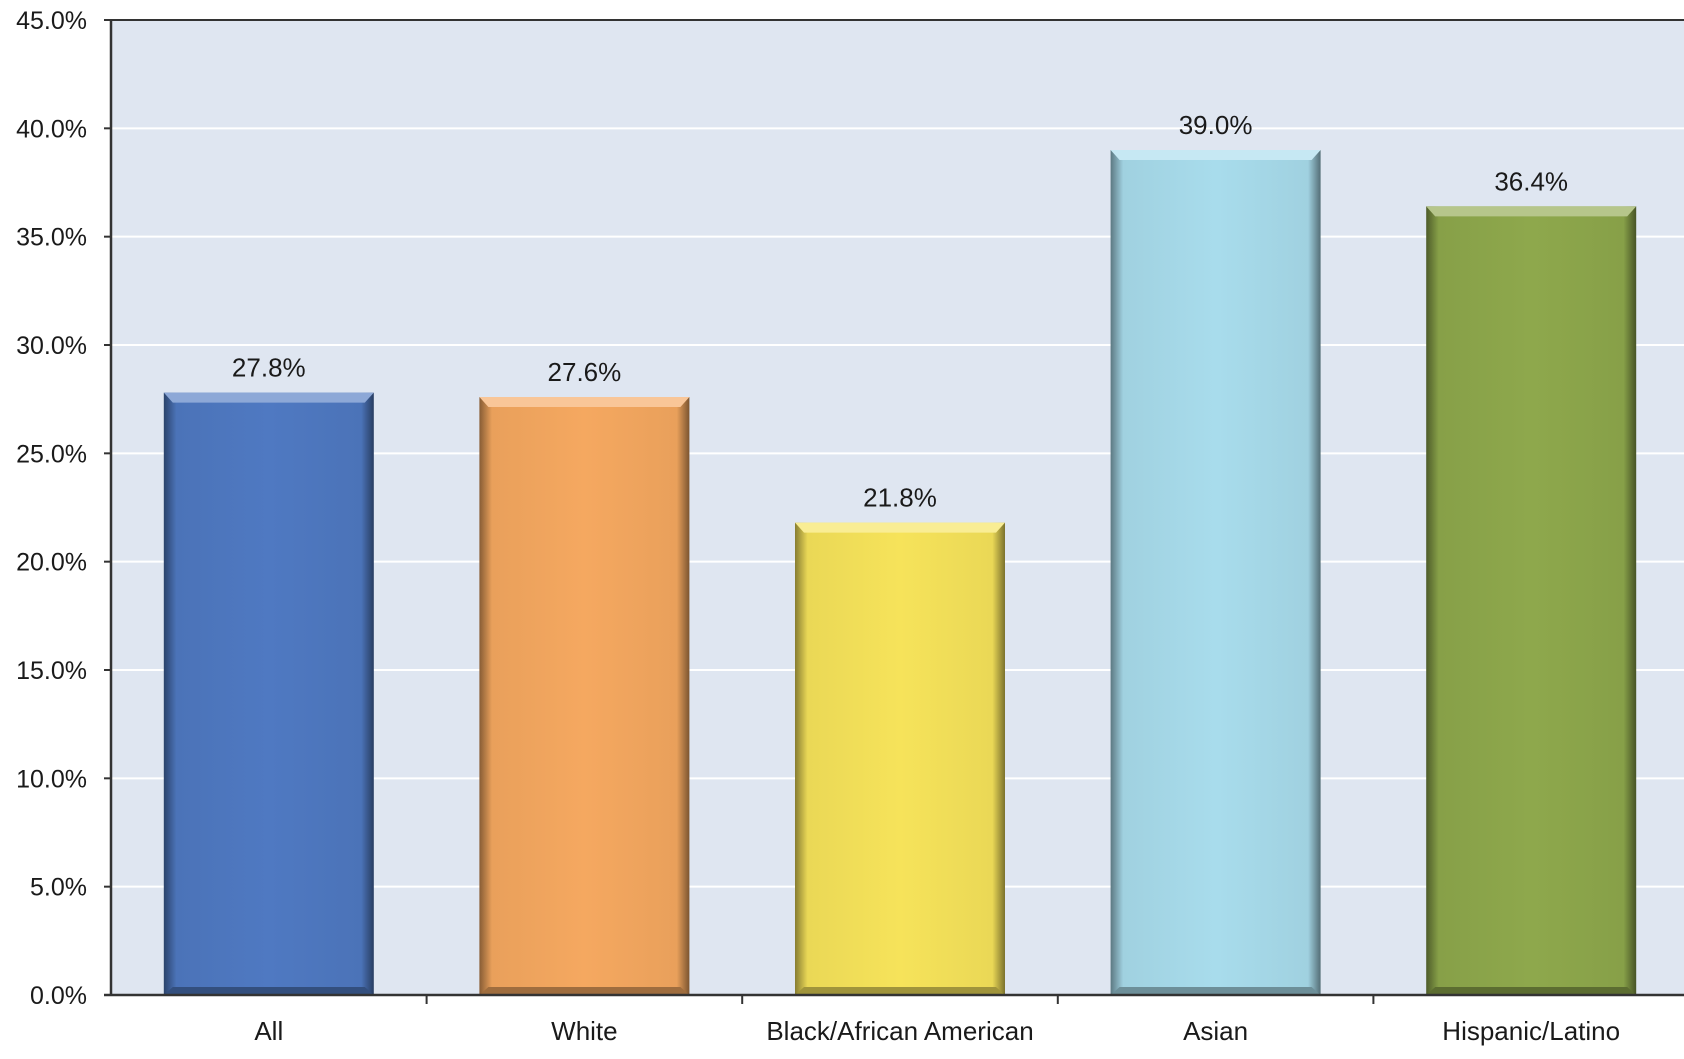  What do you see at coordinates (51, 346) in the screenshot?
I see `y-tick-label: 30.0%` at bounding box center [51, 346].